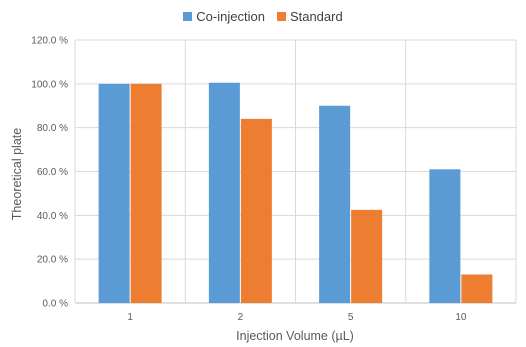 This screenshot has width=526, height=347. I want to click on legend-label-standard: Standard, so click(316, 16).